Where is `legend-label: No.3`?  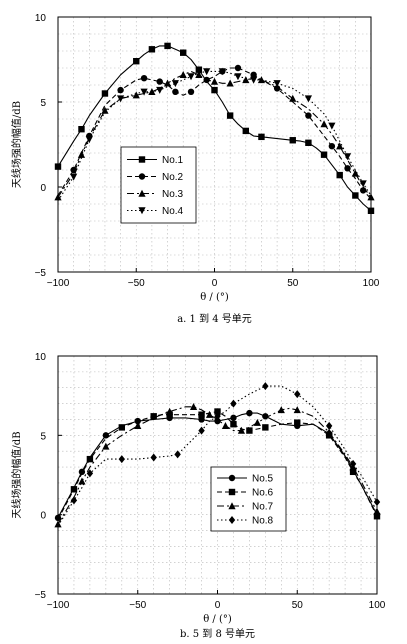 legend-label: No.3 is located at coordinates (173, 194).